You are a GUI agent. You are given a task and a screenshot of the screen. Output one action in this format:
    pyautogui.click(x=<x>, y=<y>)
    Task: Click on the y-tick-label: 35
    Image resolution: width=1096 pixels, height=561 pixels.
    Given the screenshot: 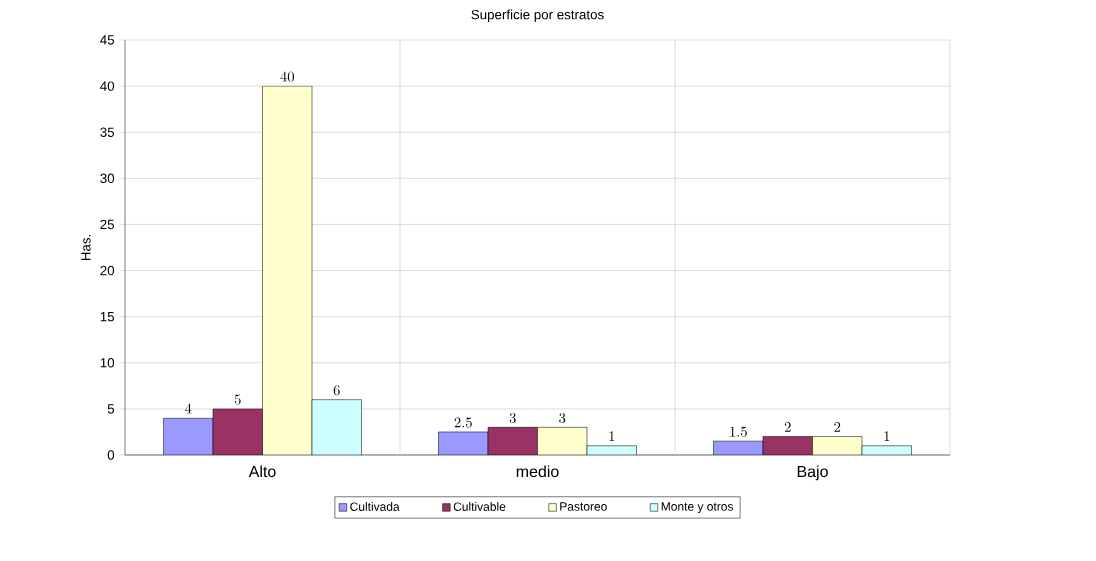 What is the action you would take?
    pyautogui.click(x=107, y=132)
    